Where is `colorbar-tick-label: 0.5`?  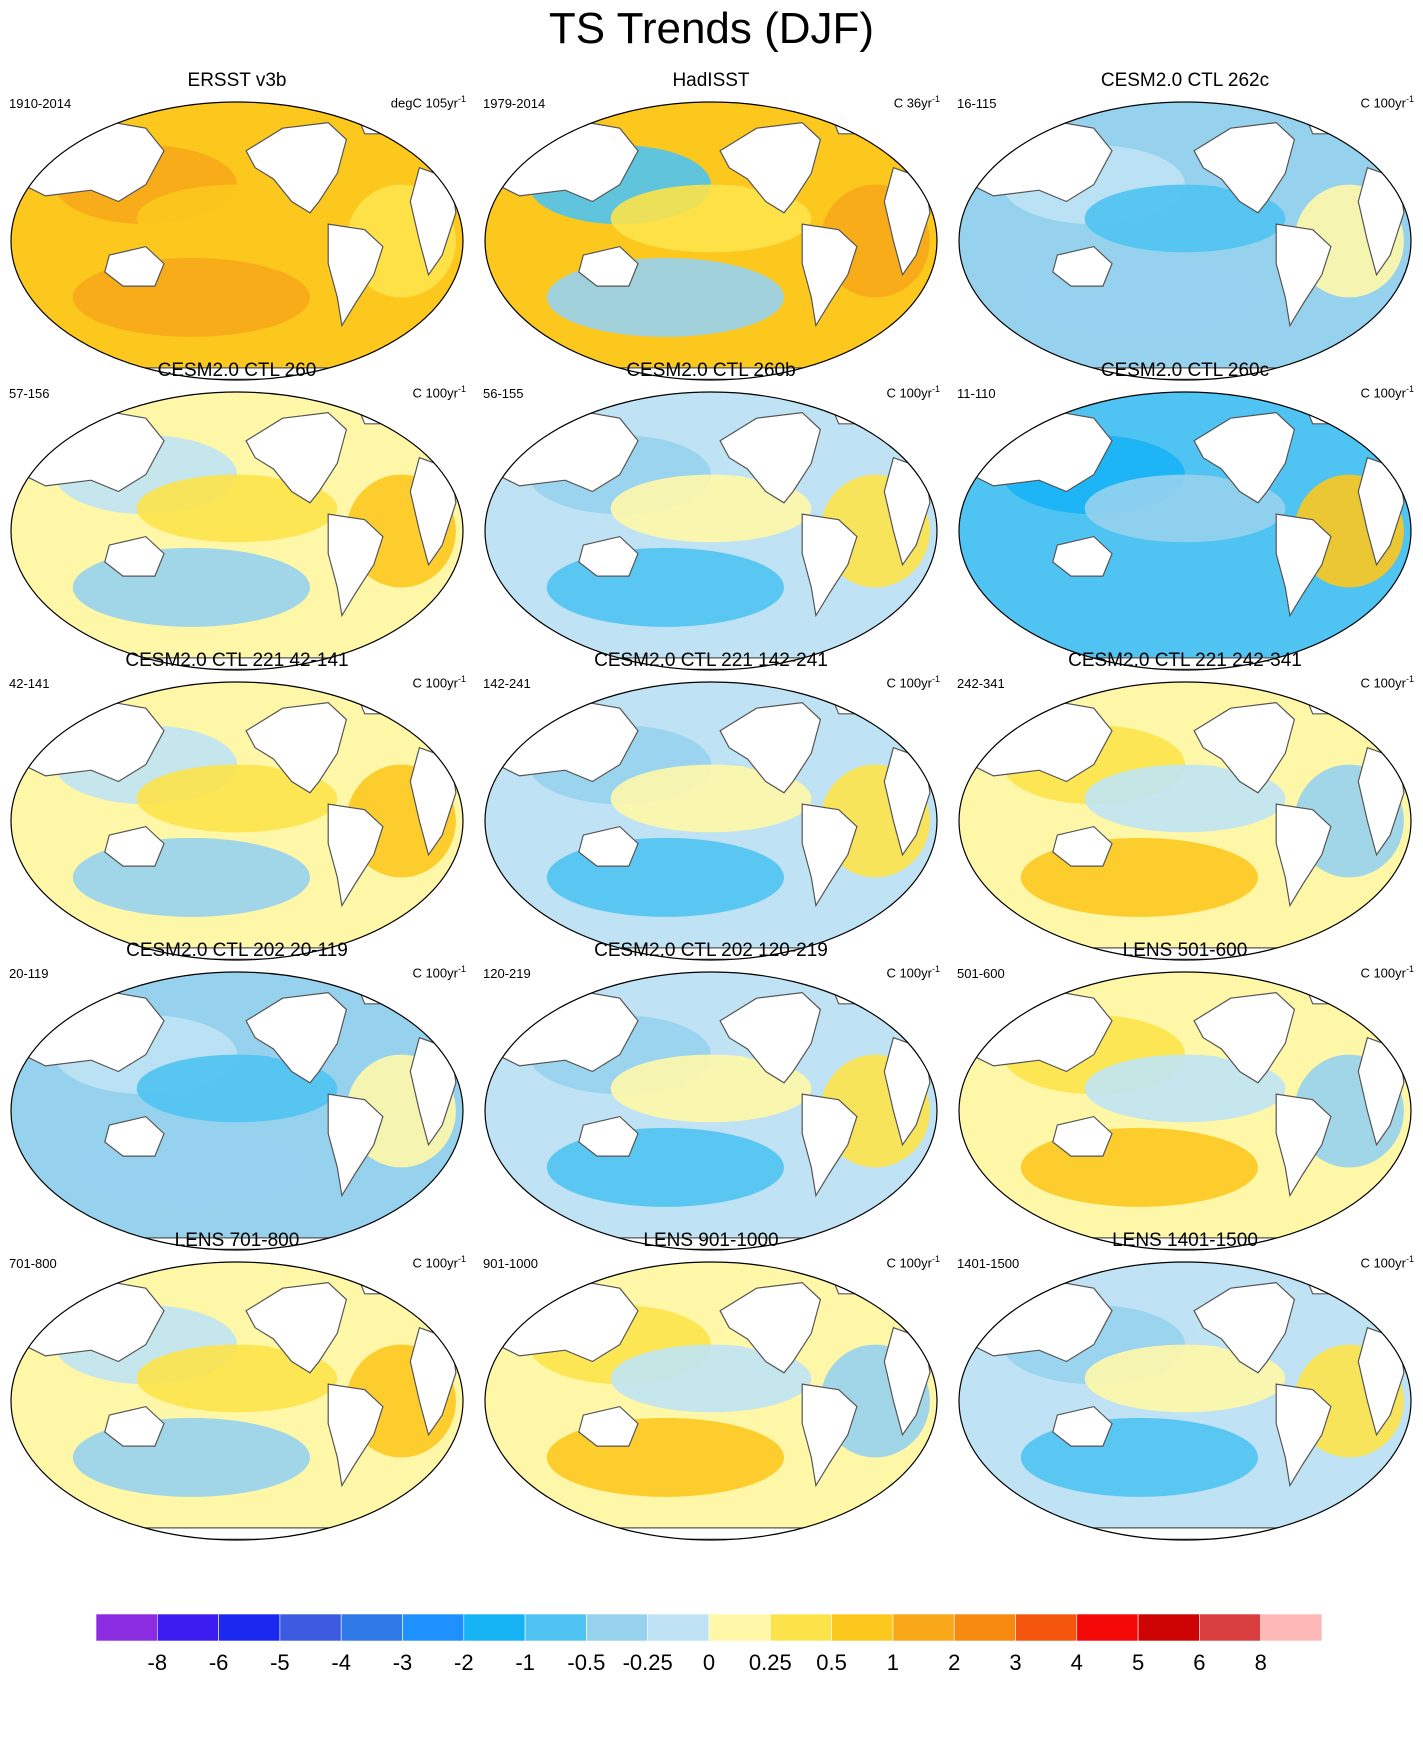 colorbar-tick-label: 0.5 is located at coordinates (831, 1662).